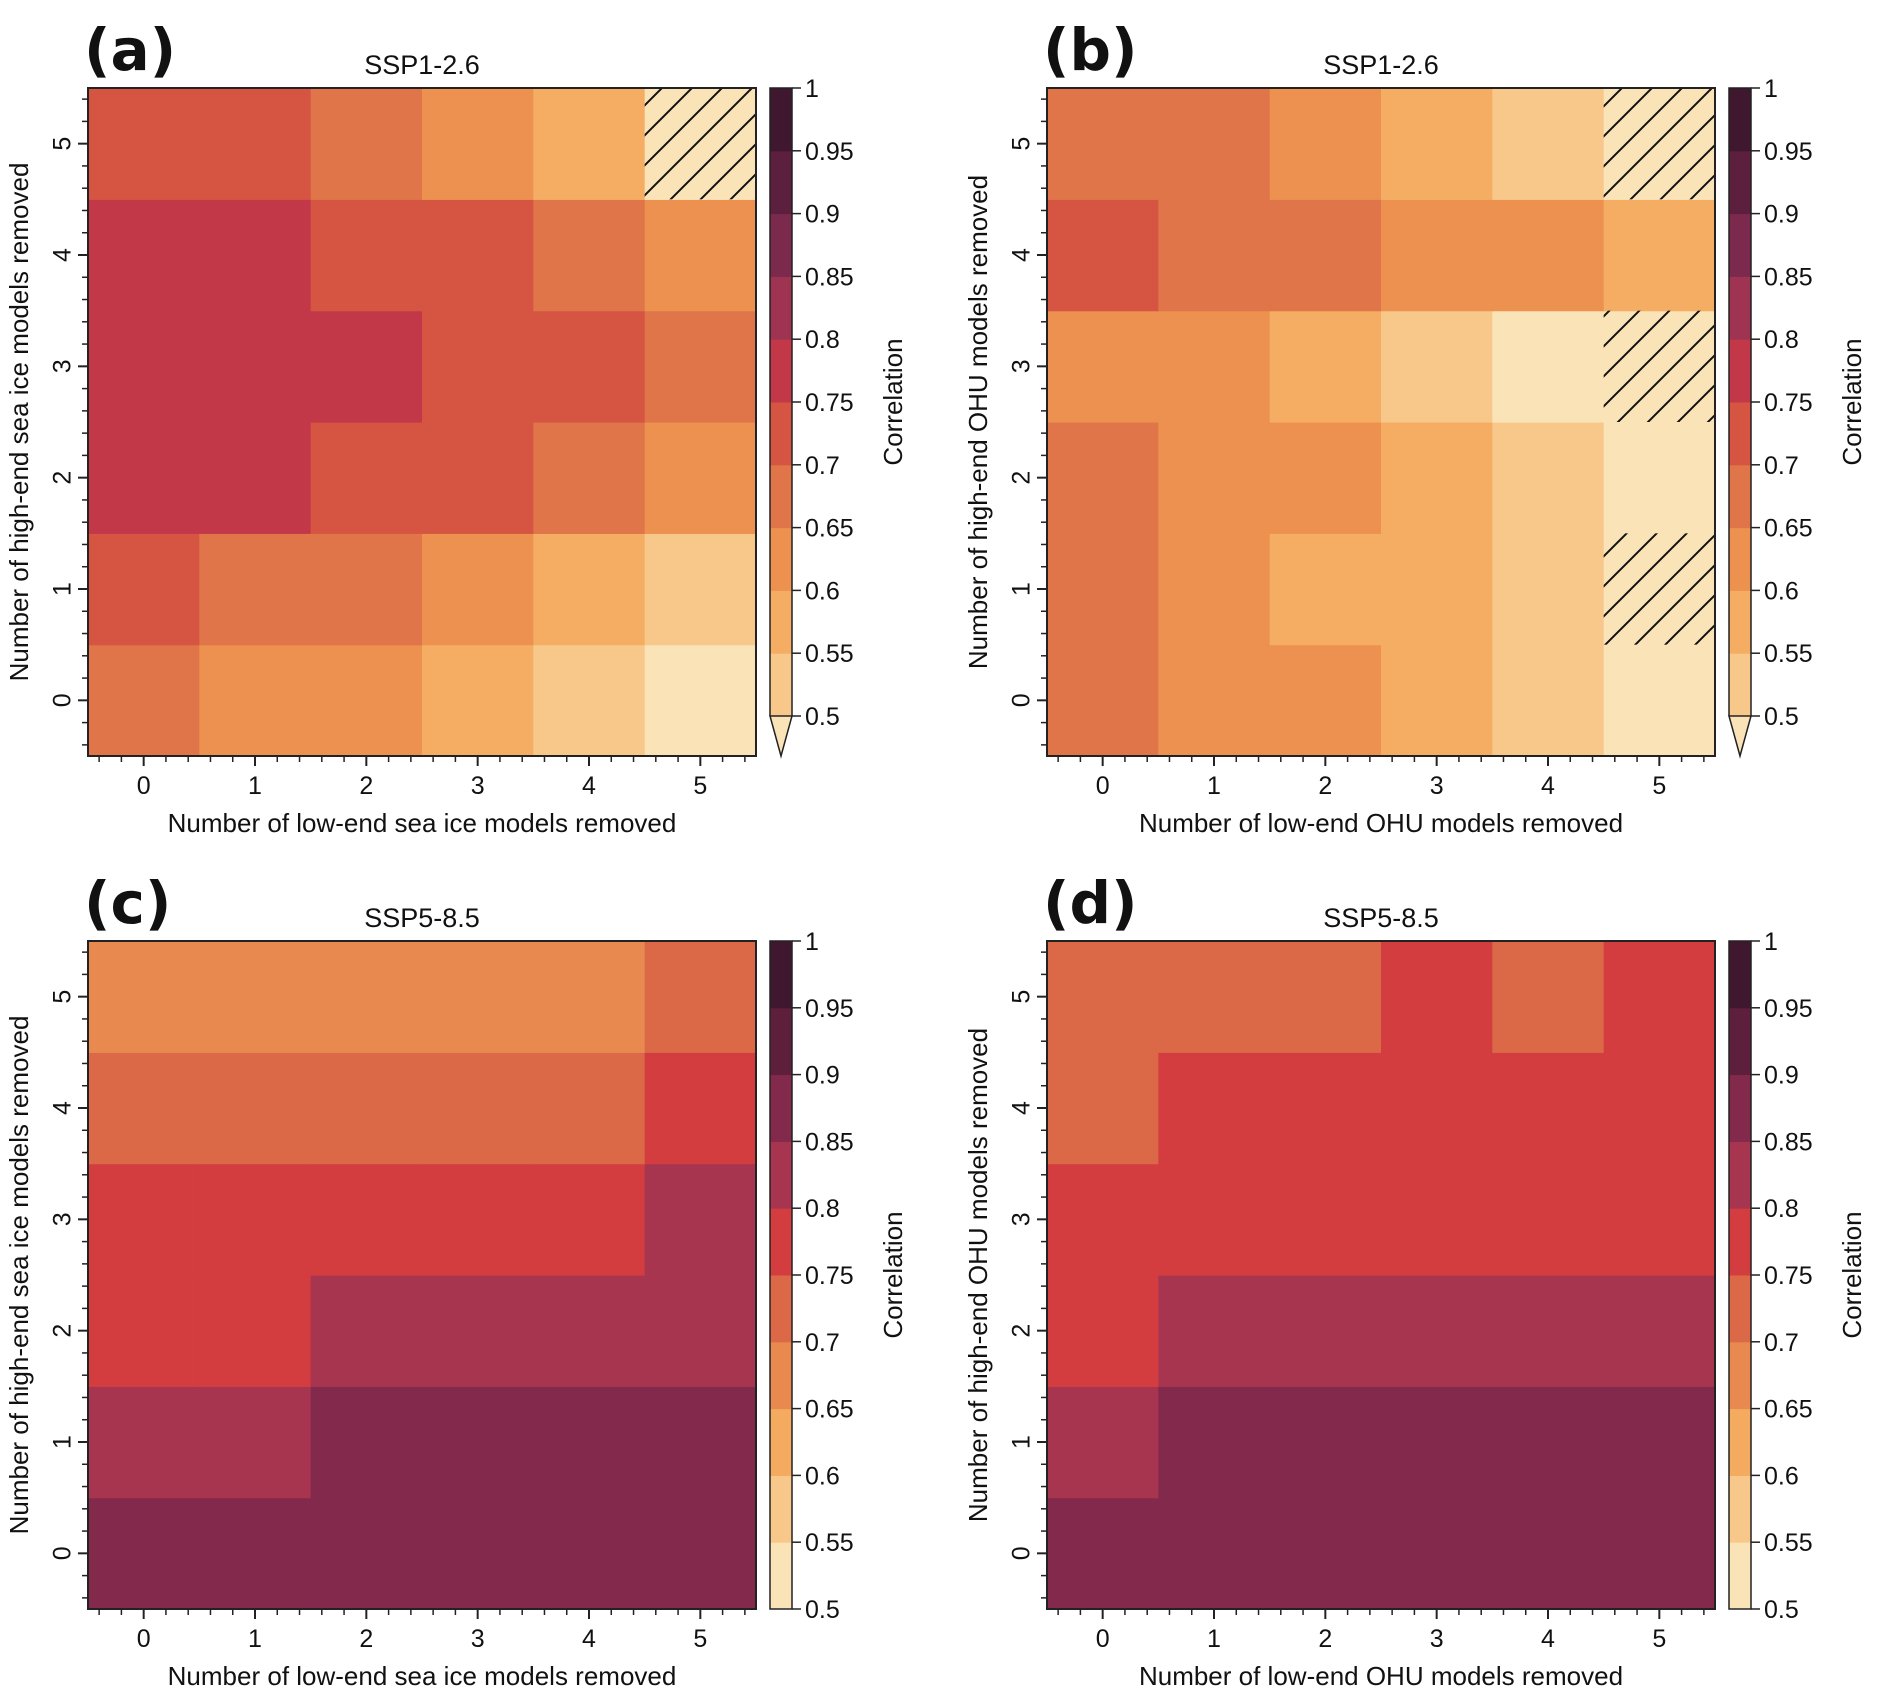  What do you see at coordinates (829, 1410) in the screenshot?
I see `colorbar-tick-label: 0.65` at bounding box center [829, 1410].